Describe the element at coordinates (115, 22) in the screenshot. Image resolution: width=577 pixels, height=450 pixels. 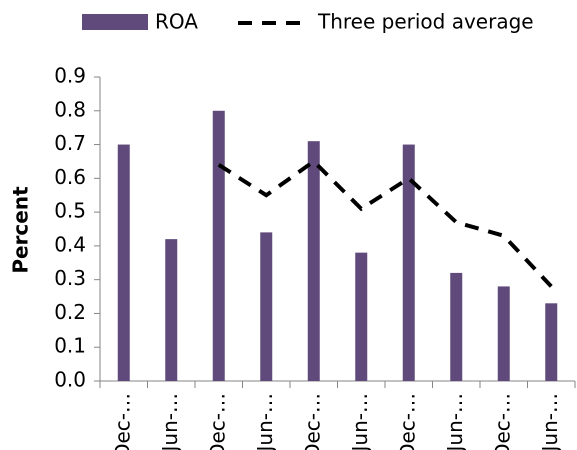
I see `legend-swatch` at that location.